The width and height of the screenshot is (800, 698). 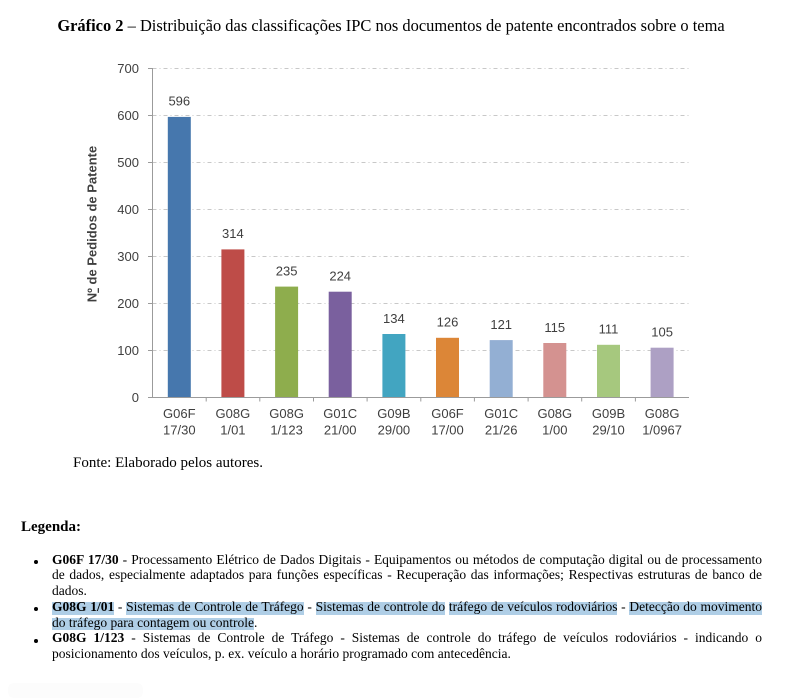 What do you see at coordinates (448, 322) in the screenshot?
I see `svg-text: 126` at bounding box center [448, 322].